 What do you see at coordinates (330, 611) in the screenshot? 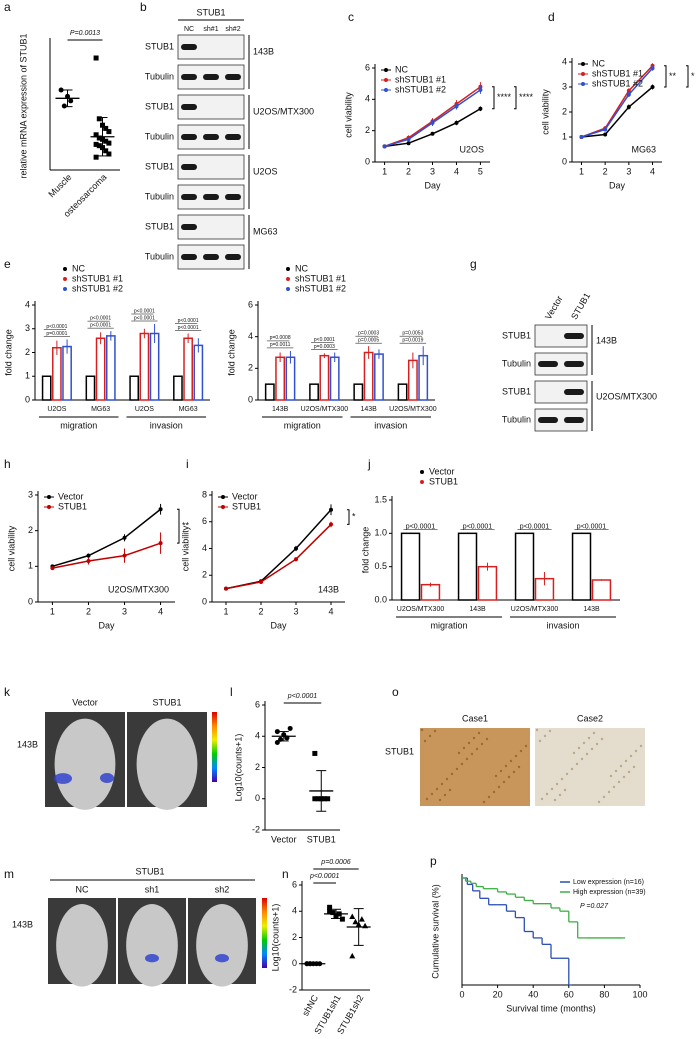
I see `x-tick-label: 4` at bounding box center [330, 611].